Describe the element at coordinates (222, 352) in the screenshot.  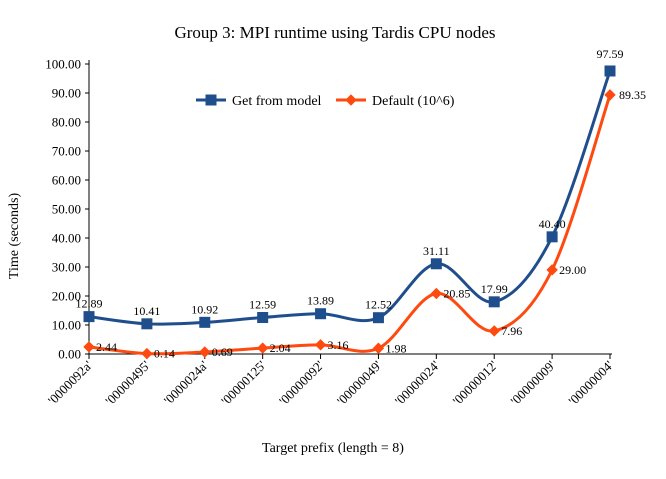
I see `data-label: 0.69` at that location.